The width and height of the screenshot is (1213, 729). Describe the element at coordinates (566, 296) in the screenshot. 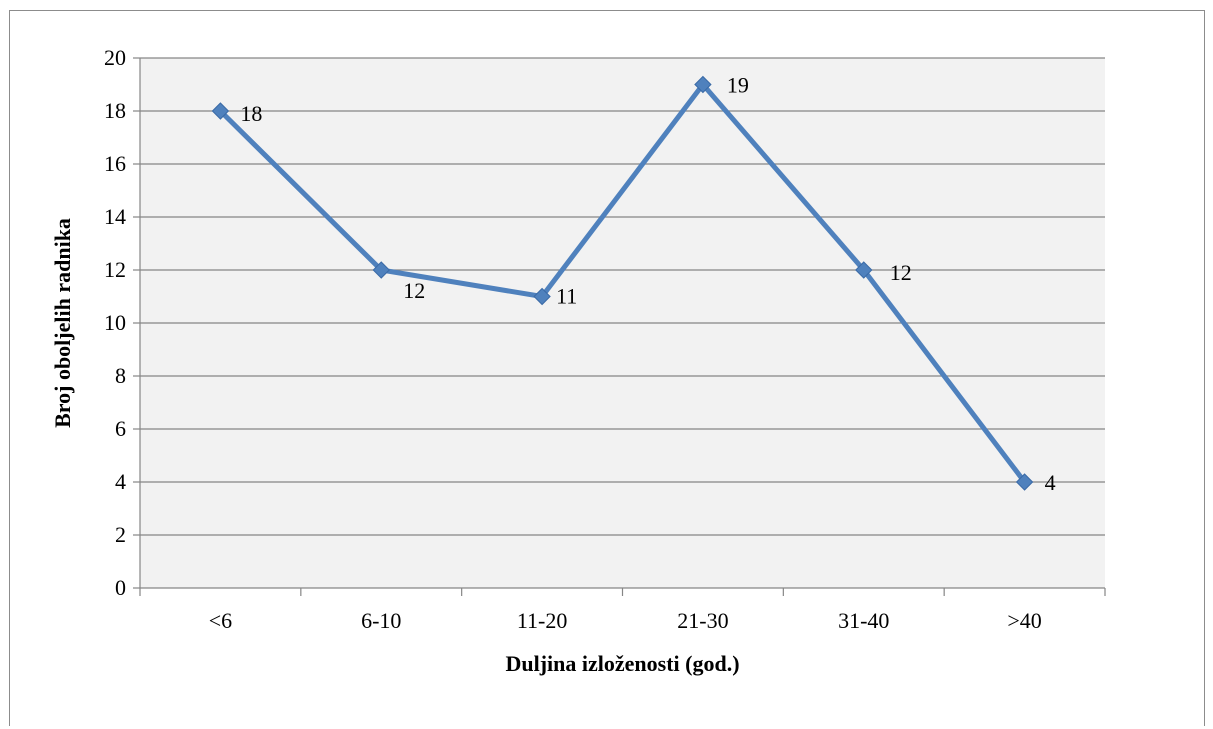

I see `data-label: 11` at that location.